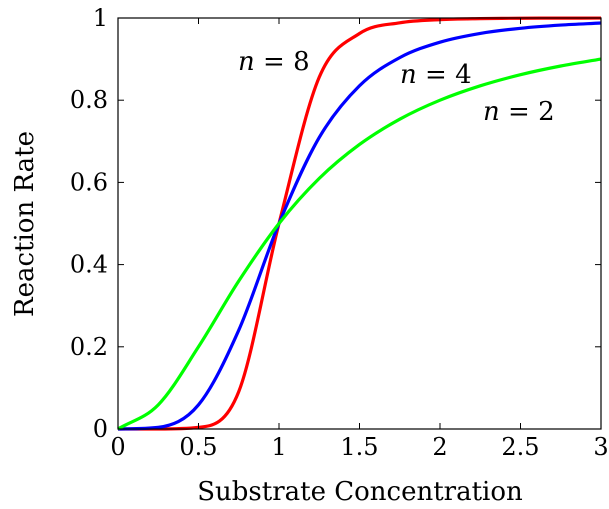 The height and width of the screenshot is (509, 609). I want to click on x-tick-label: 0, so click(117, 447).